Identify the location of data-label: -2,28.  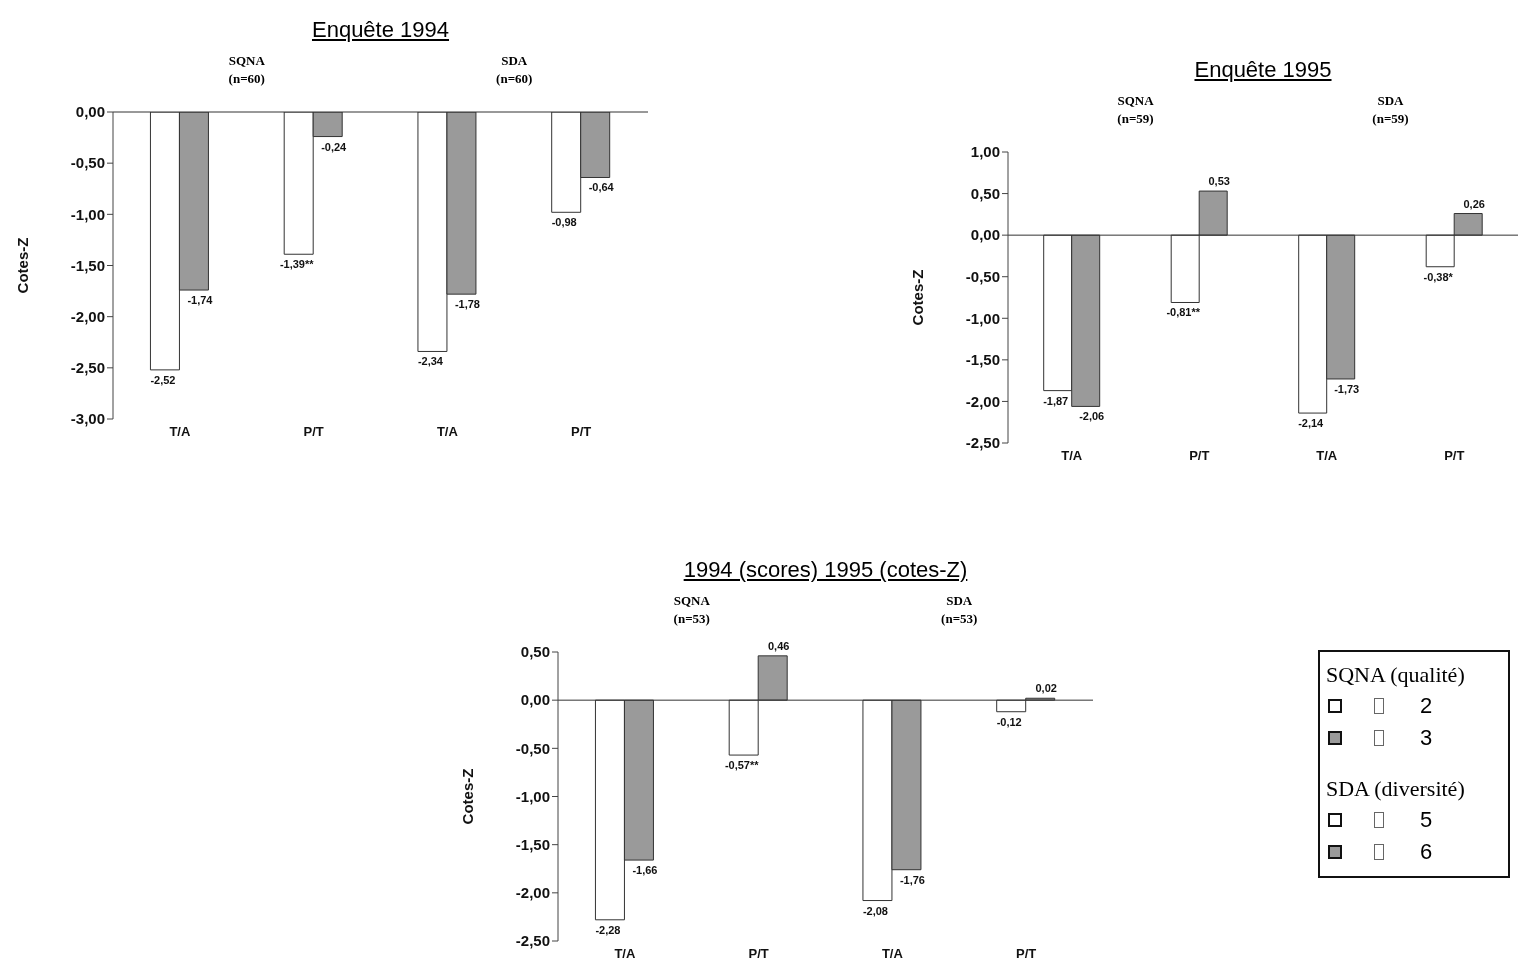
(608, 929).